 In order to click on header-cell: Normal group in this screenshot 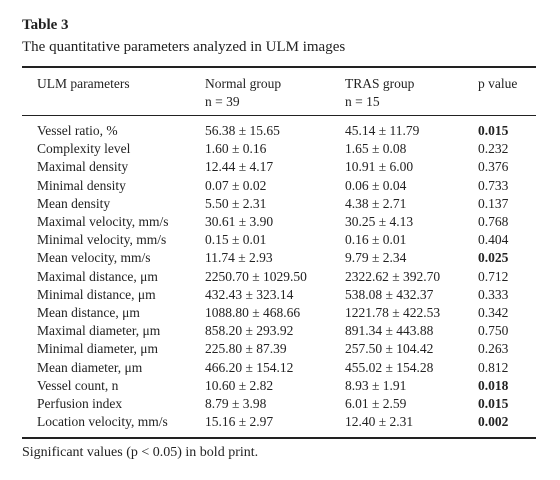, I will do `click(243, 83)`.